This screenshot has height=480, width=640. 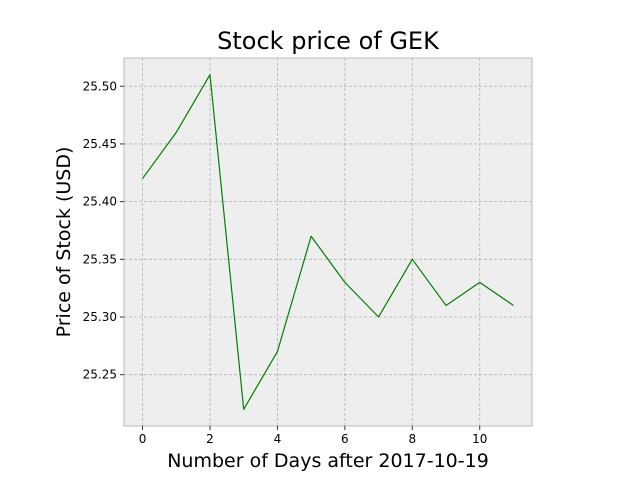 I want to click on y-axis-ticks: 25.25 25.30 25.35 25.40 25.45 25.50, so click(x=103, y=230).